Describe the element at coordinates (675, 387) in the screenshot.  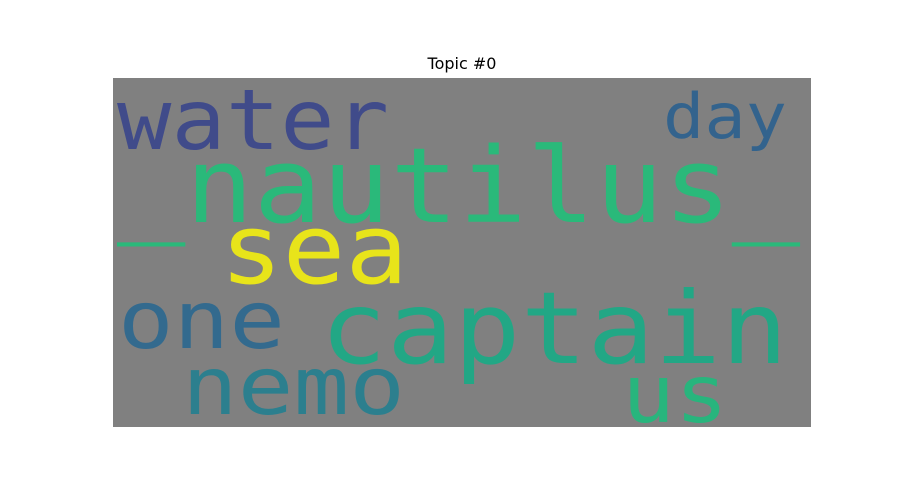
I see `wordcloud-word-us: us` at that location.